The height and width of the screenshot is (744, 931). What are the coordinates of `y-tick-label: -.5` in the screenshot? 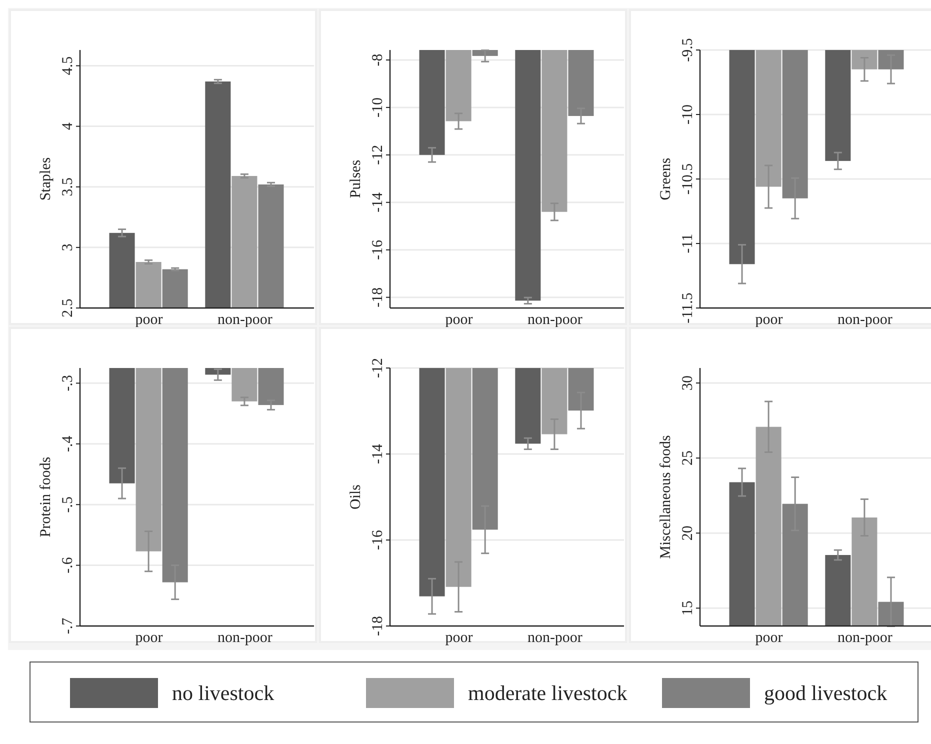 It's located at (68, 504).